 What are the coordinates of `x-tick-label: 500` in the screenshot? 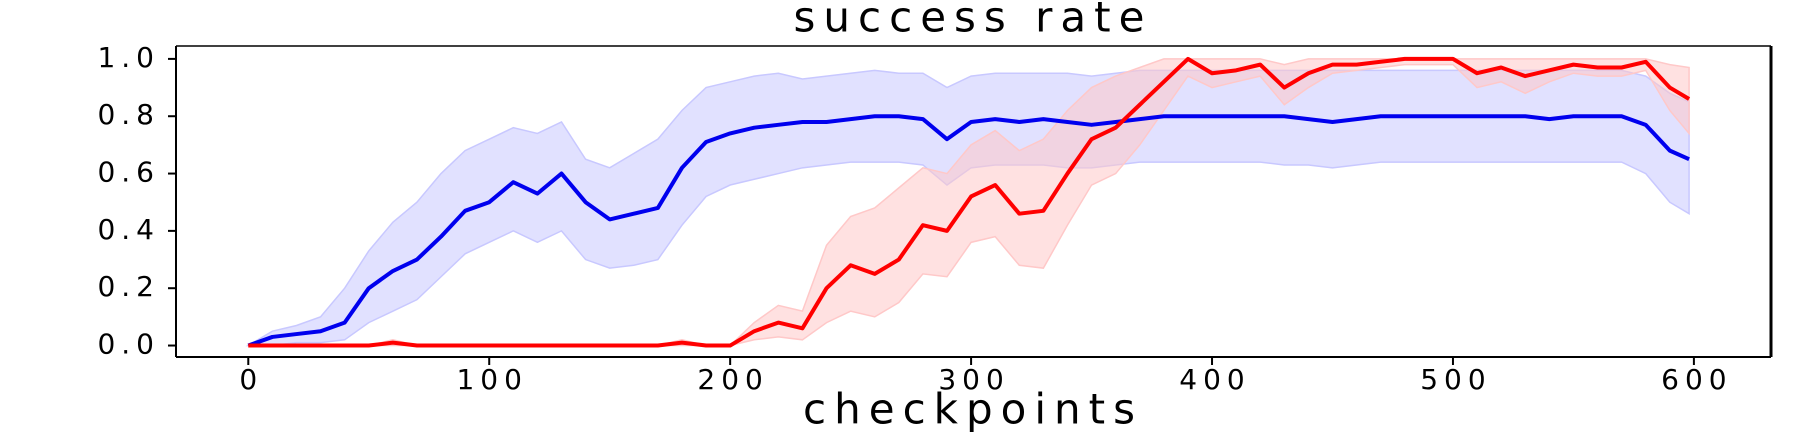 It's located at (1455, 379).